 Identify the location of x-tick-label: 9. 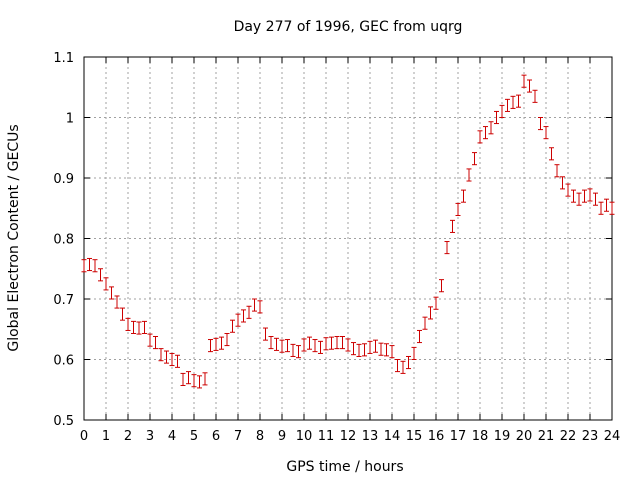
(282, 436).